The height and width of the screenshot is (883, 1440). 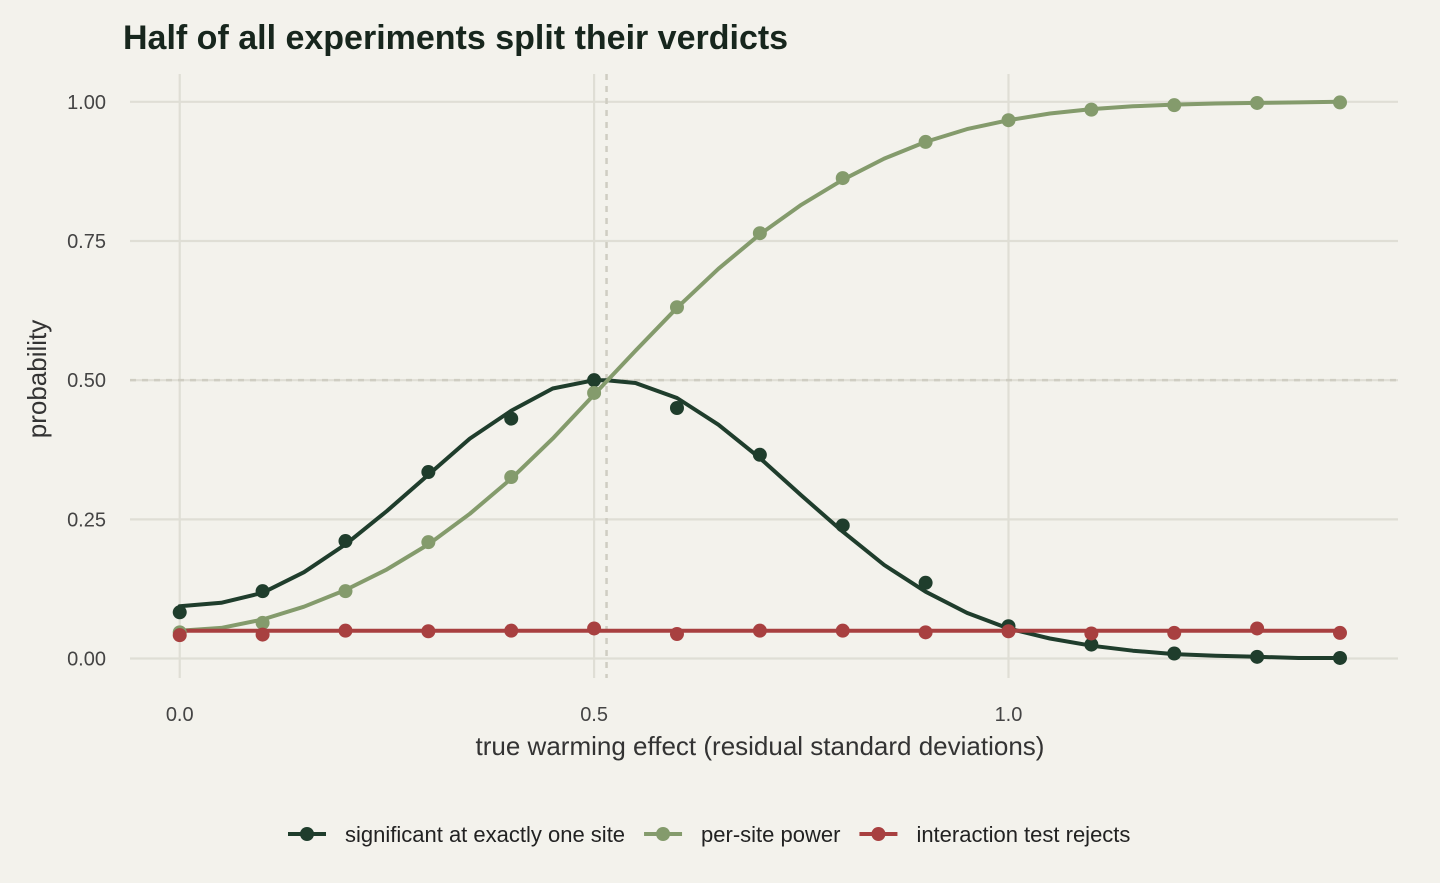 What do you see at coordinates (86, 660) in the screenshot?
I see `y-tick-label-0: 0.00` at bounding box center [86, 660].